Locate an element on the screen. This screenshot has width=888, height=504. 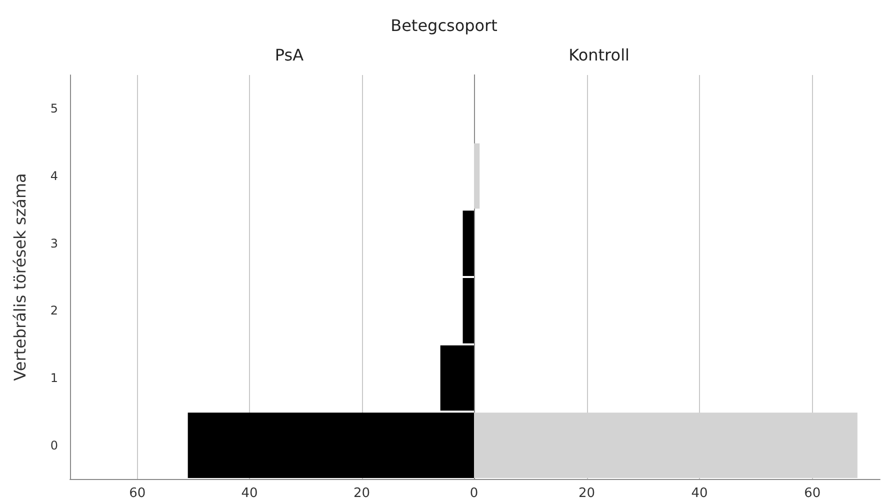
chart-title: Kontroll is located at coordinates (599, 55).